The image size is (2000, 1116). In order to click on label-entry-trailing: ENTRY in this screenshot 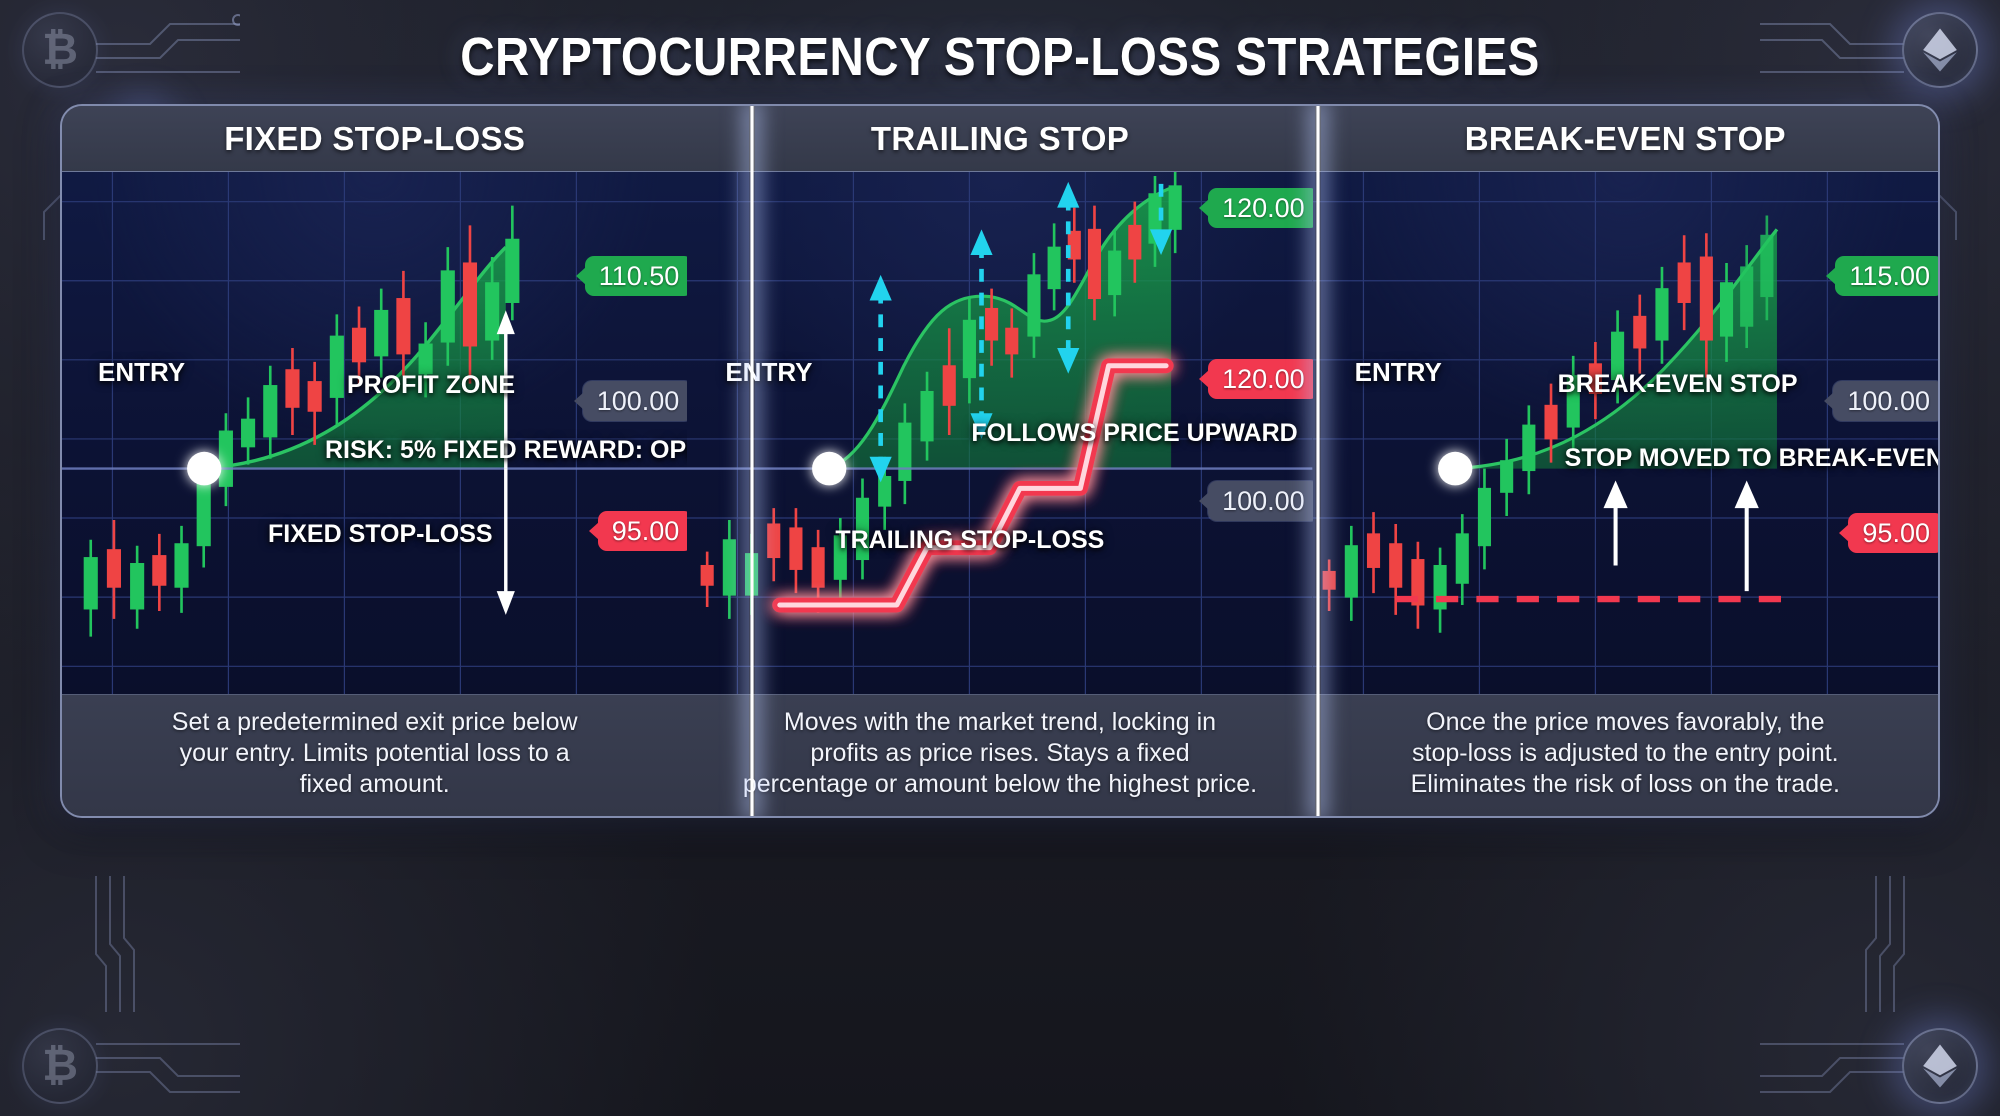, I will do `click(769, 372)`.